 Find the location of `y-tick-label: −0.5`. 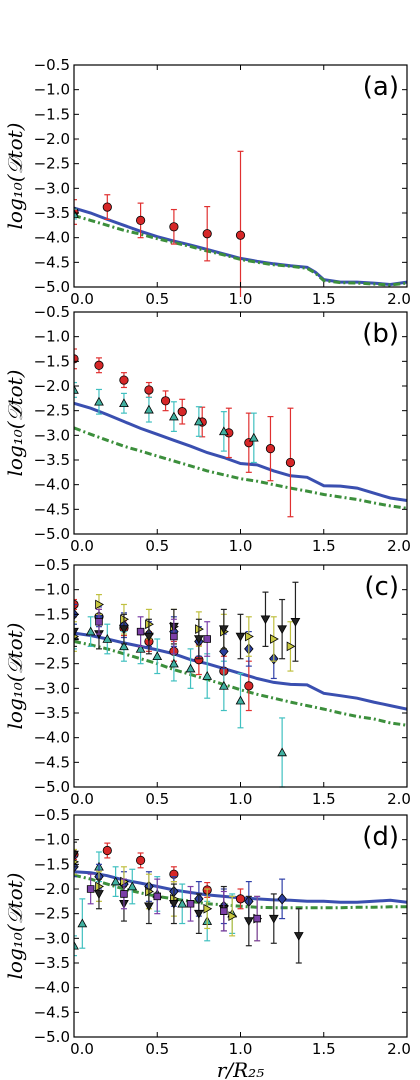

y-tick-label: −0.5 is located at coordinates (52, 312).